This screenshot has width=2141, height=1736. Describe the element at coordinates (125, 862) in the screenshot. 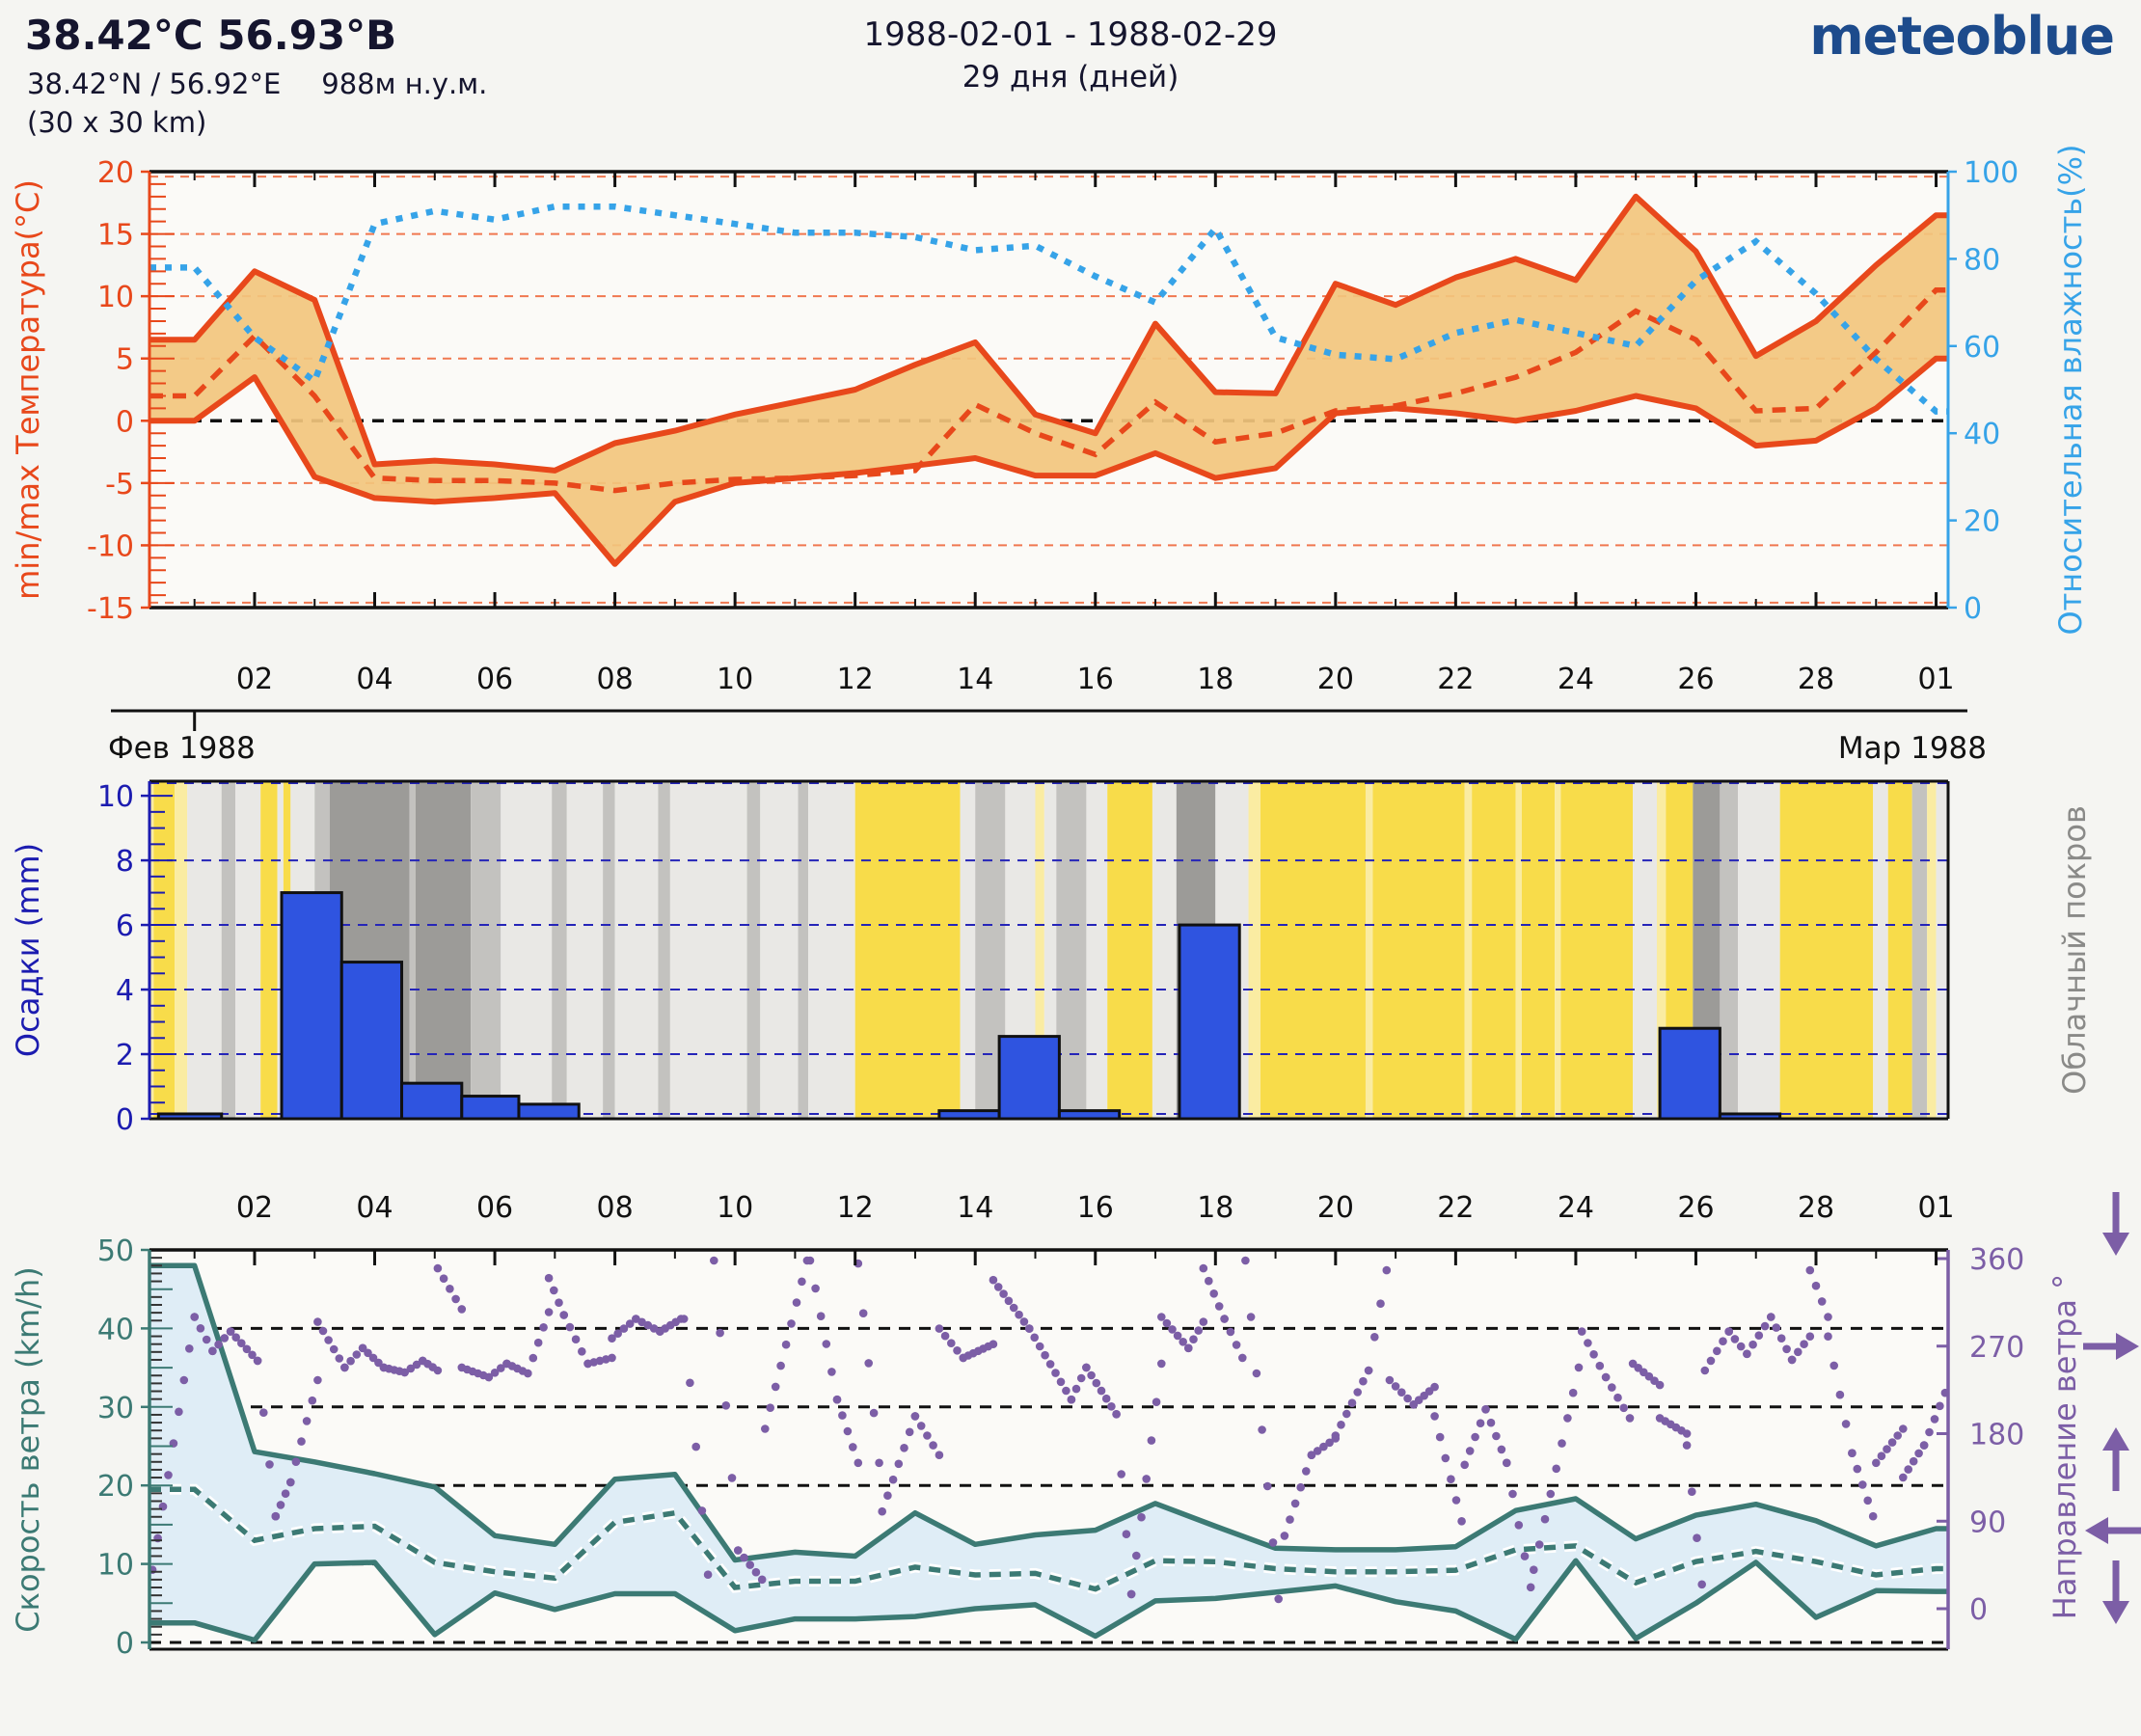

I see `precip-tick-label: 8` at that location.